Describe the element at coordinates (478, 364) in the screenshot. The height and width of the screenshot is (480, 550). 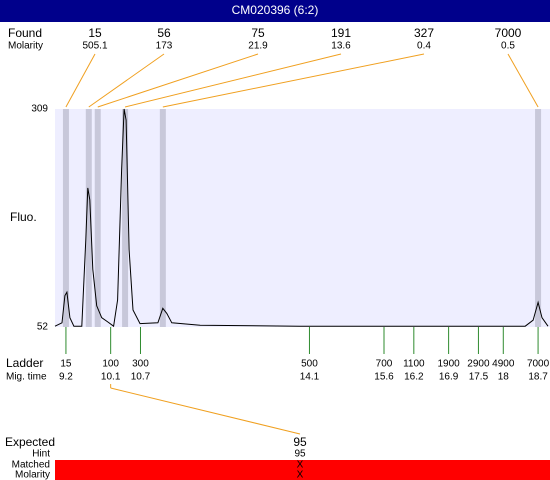
I see `ladder-size: 2900` at that location.